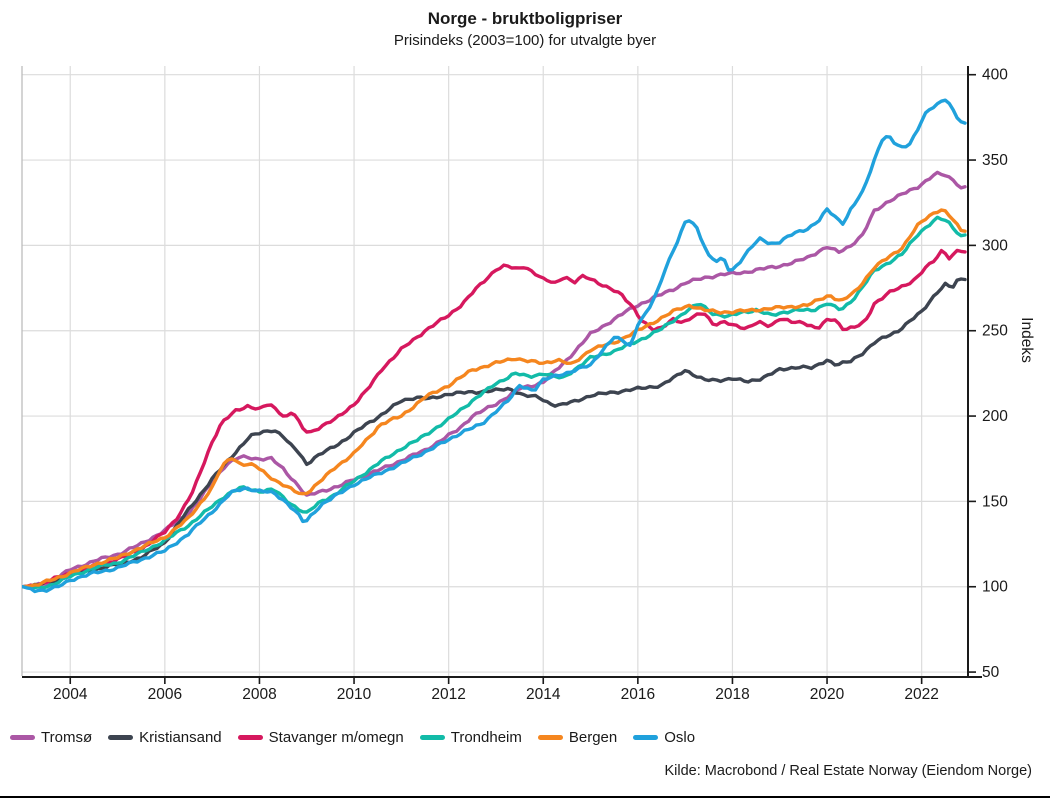 The width and height of the screenshot is (1050, 800). What do you see at coordinates (1026, 340) in the screenshot?
I see `y-axis-title: Indeks` at bounding box center [1026, 340].